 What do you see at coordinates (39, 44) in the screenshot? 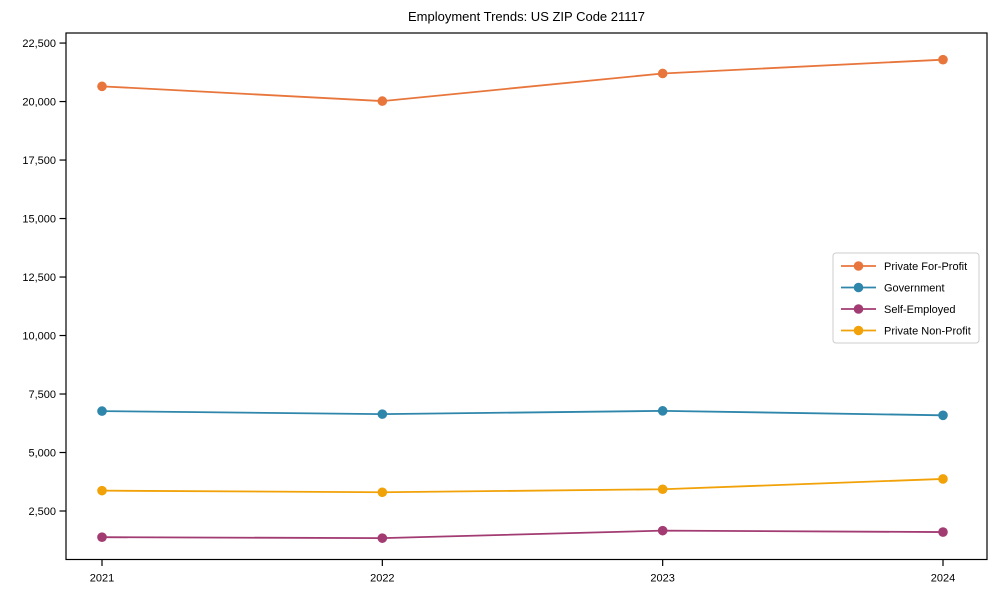
I see `y-axis-tick-label: 22,500` at bounding box center [39, 44].